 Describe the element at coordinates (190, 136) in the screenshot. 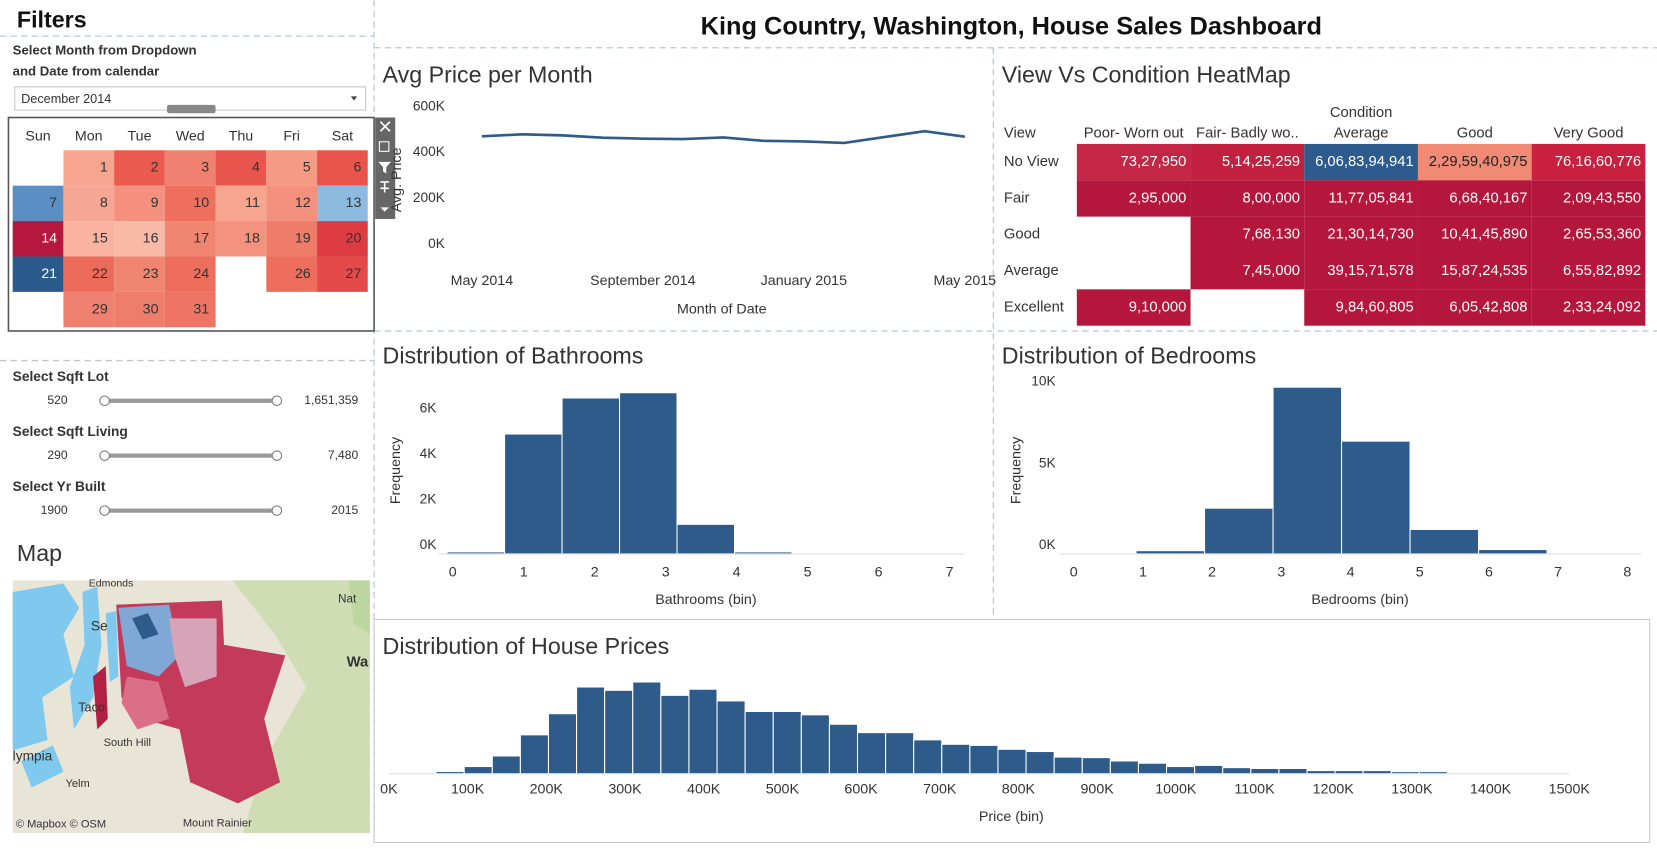

I see `weekday-label: Wed` at that location.